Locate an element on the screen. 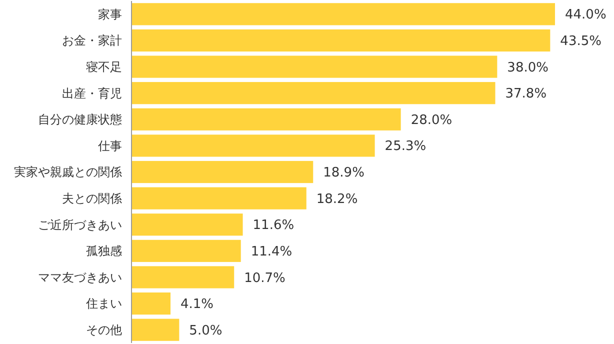 The image size is (614, 344). y-tick-label: 仕事 is located at coordinates (109, 145).